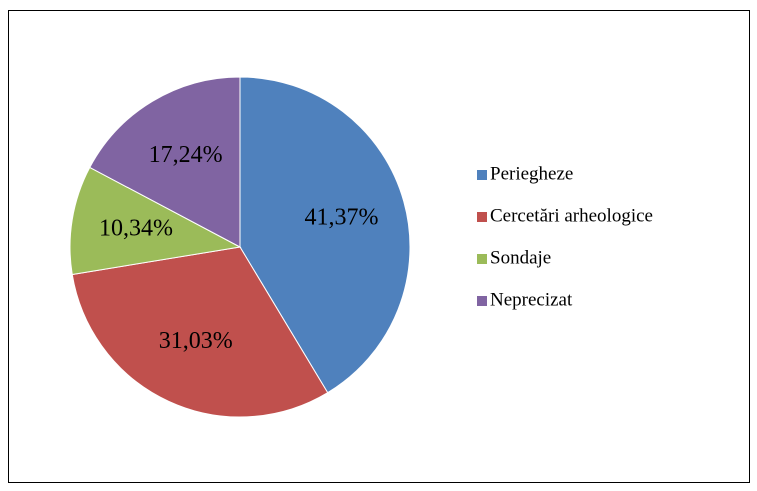  I want to click on data-label: 41,37%, so click(342, 217).